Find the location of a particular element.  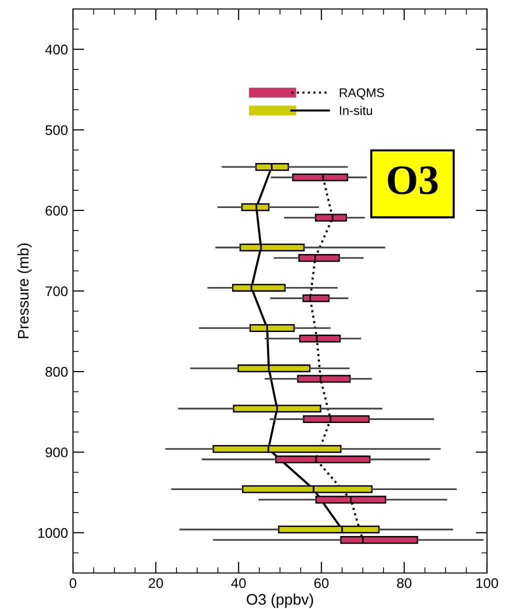

legend-label: In-situ is located at coordinates (356, 111).